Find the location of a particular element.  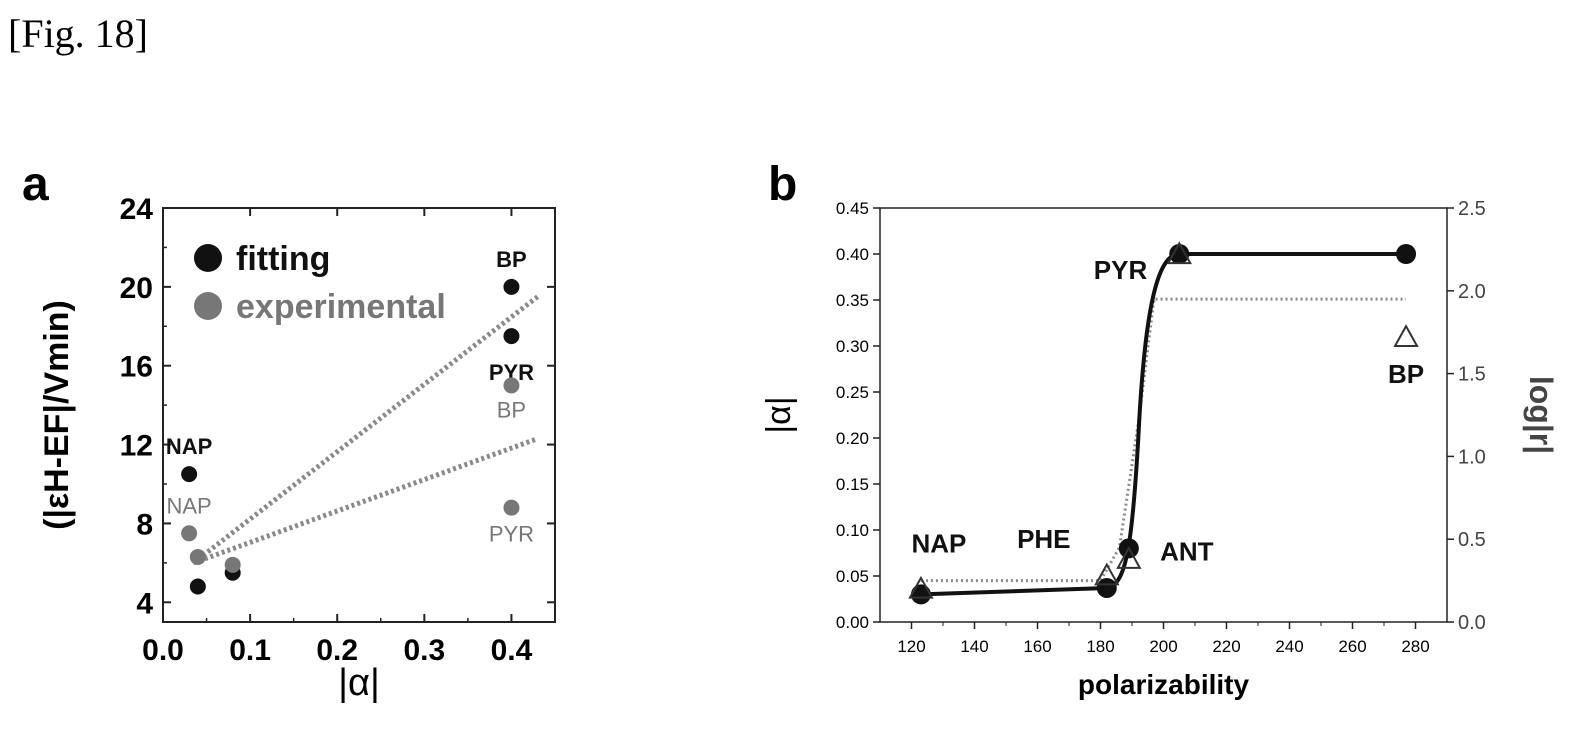

panel-a-point-label: PYR is located at coordinates (511, 534).